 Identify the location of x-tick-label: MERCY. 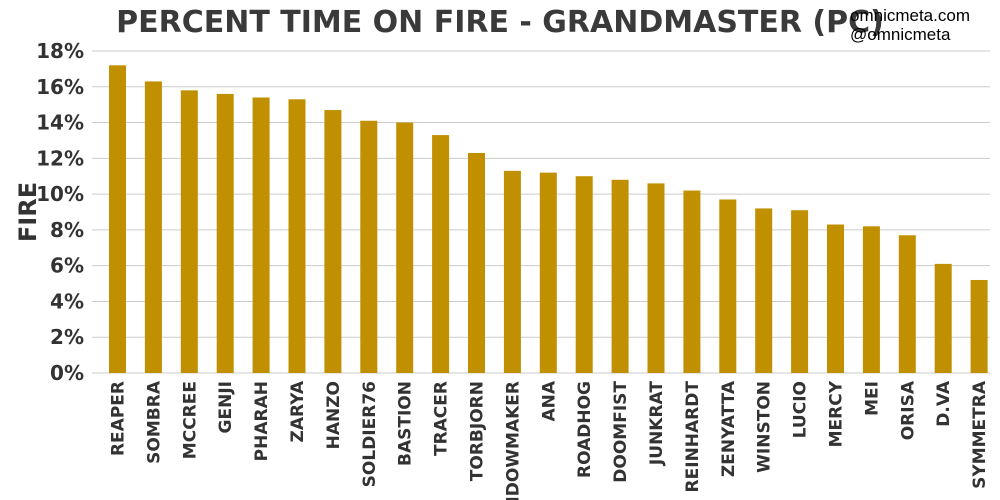
(837, 413).